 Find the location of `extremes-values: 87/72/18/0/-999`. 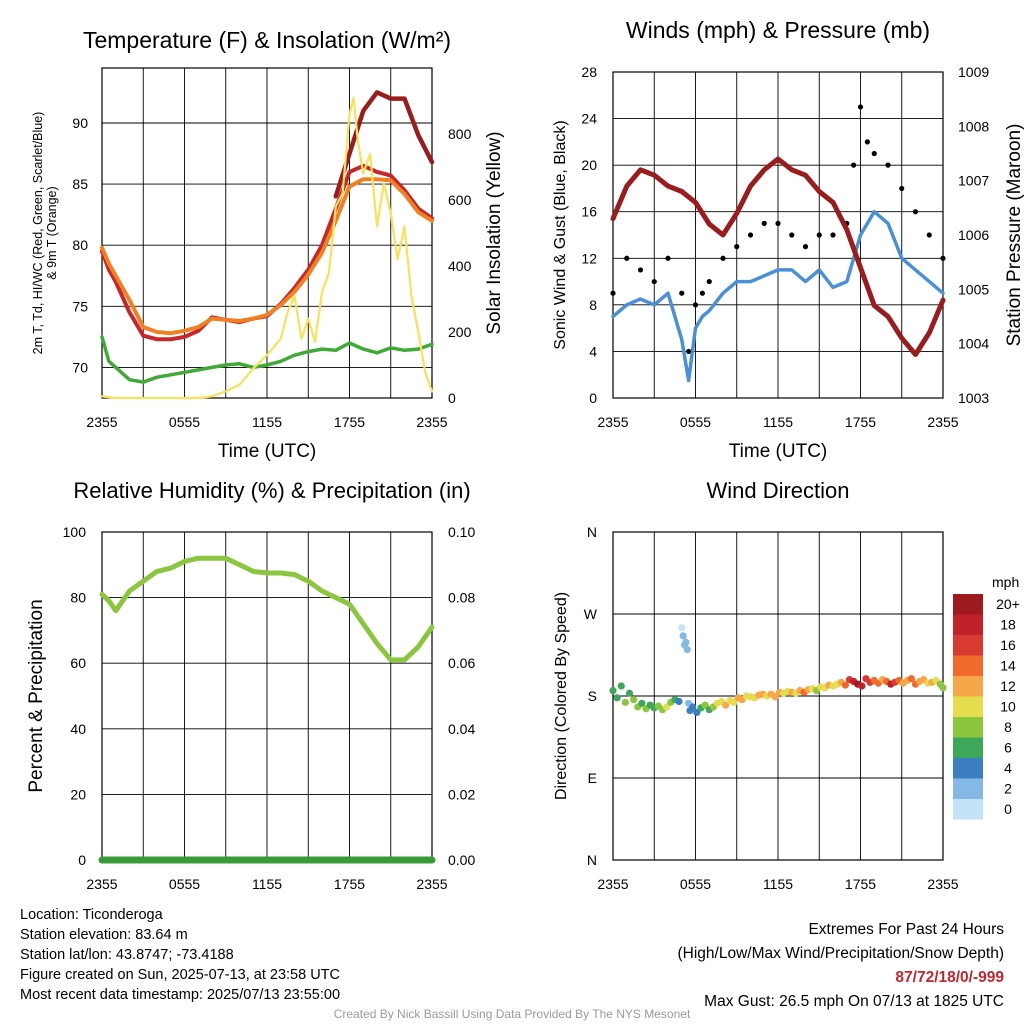

extremes-values: 87/72/18/0/-999 is located at coordinates (949, 977).